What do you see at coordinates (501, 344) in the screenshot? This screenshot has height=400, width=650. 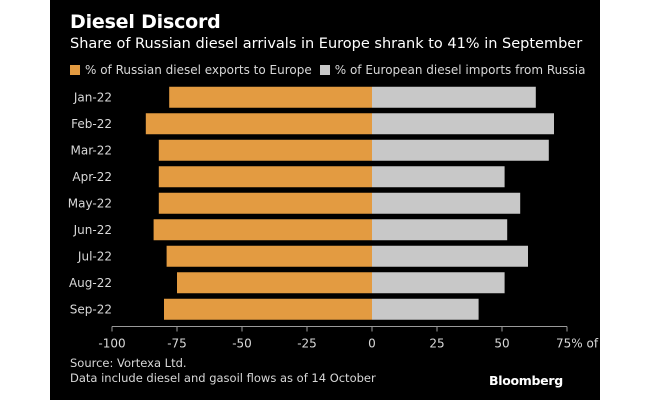 I see `x-tick-label-50: 50` at bounding box center [501, 344].